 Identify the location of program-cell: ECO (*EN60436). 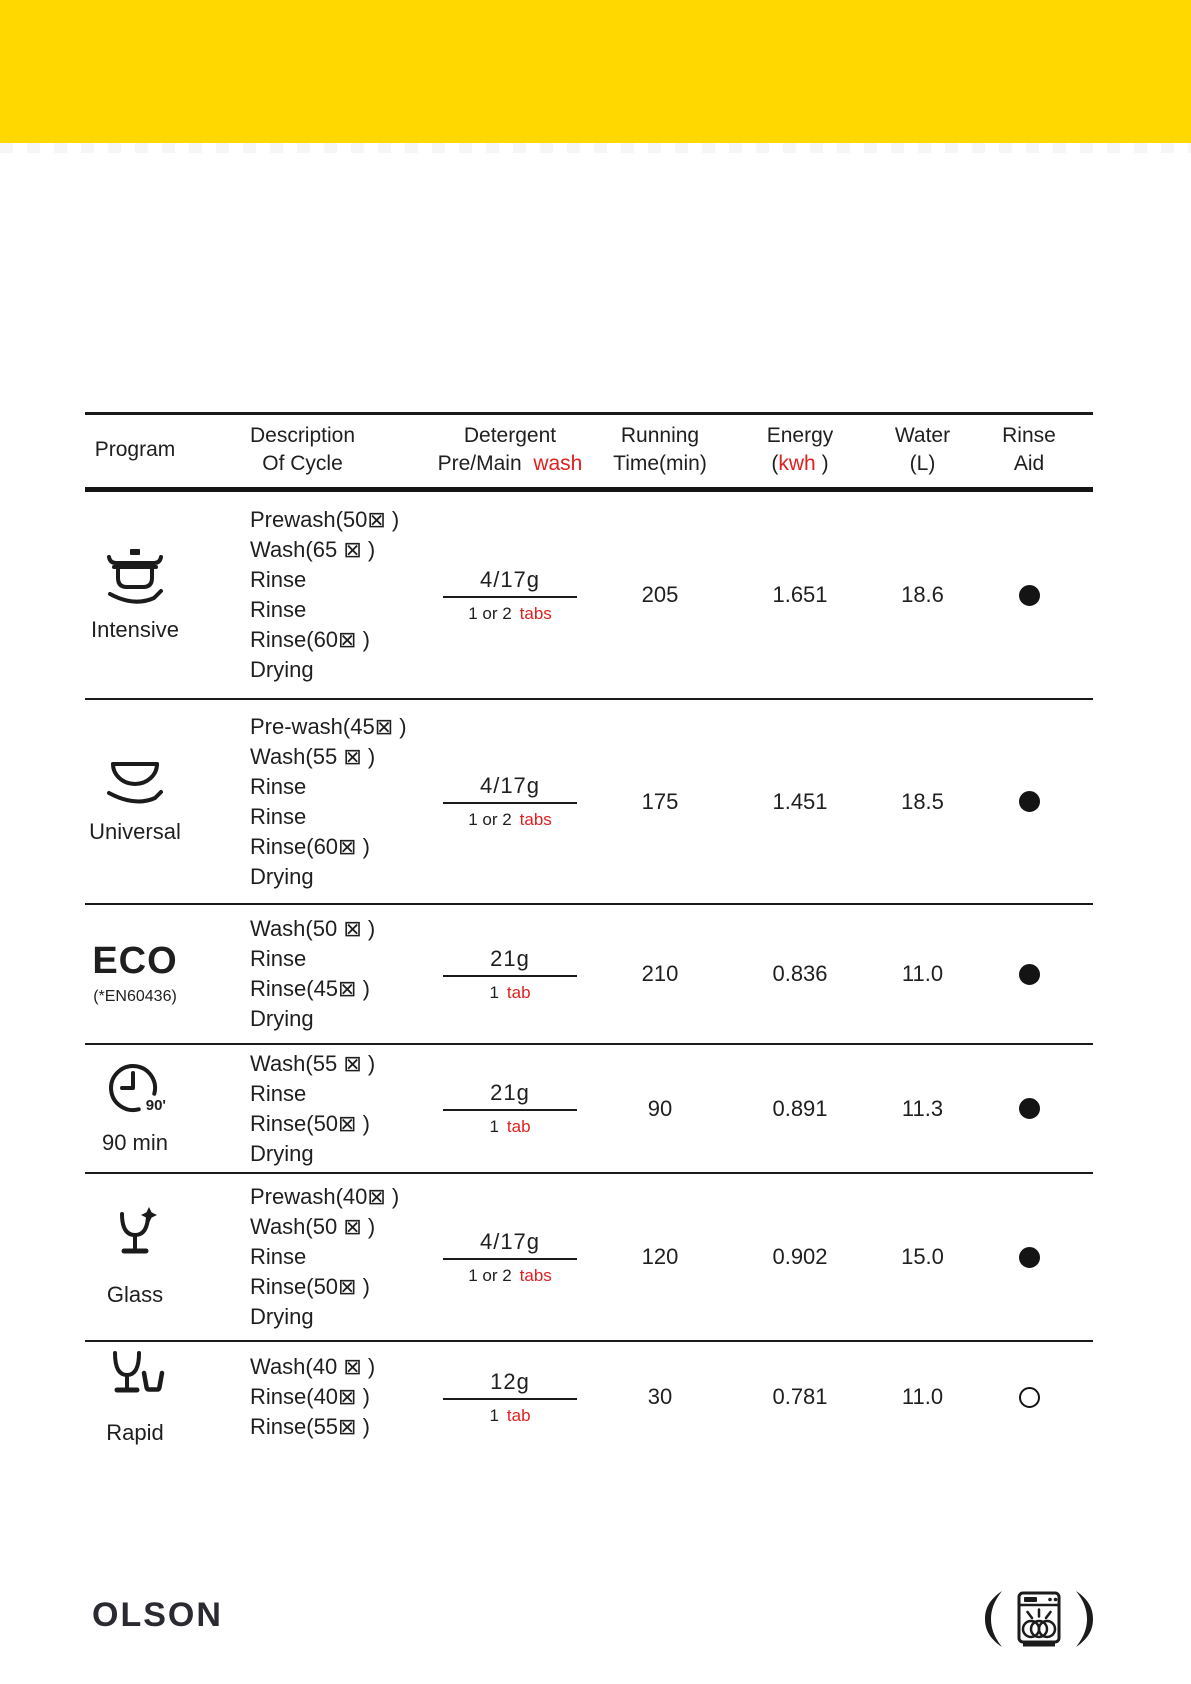
(135, 972).